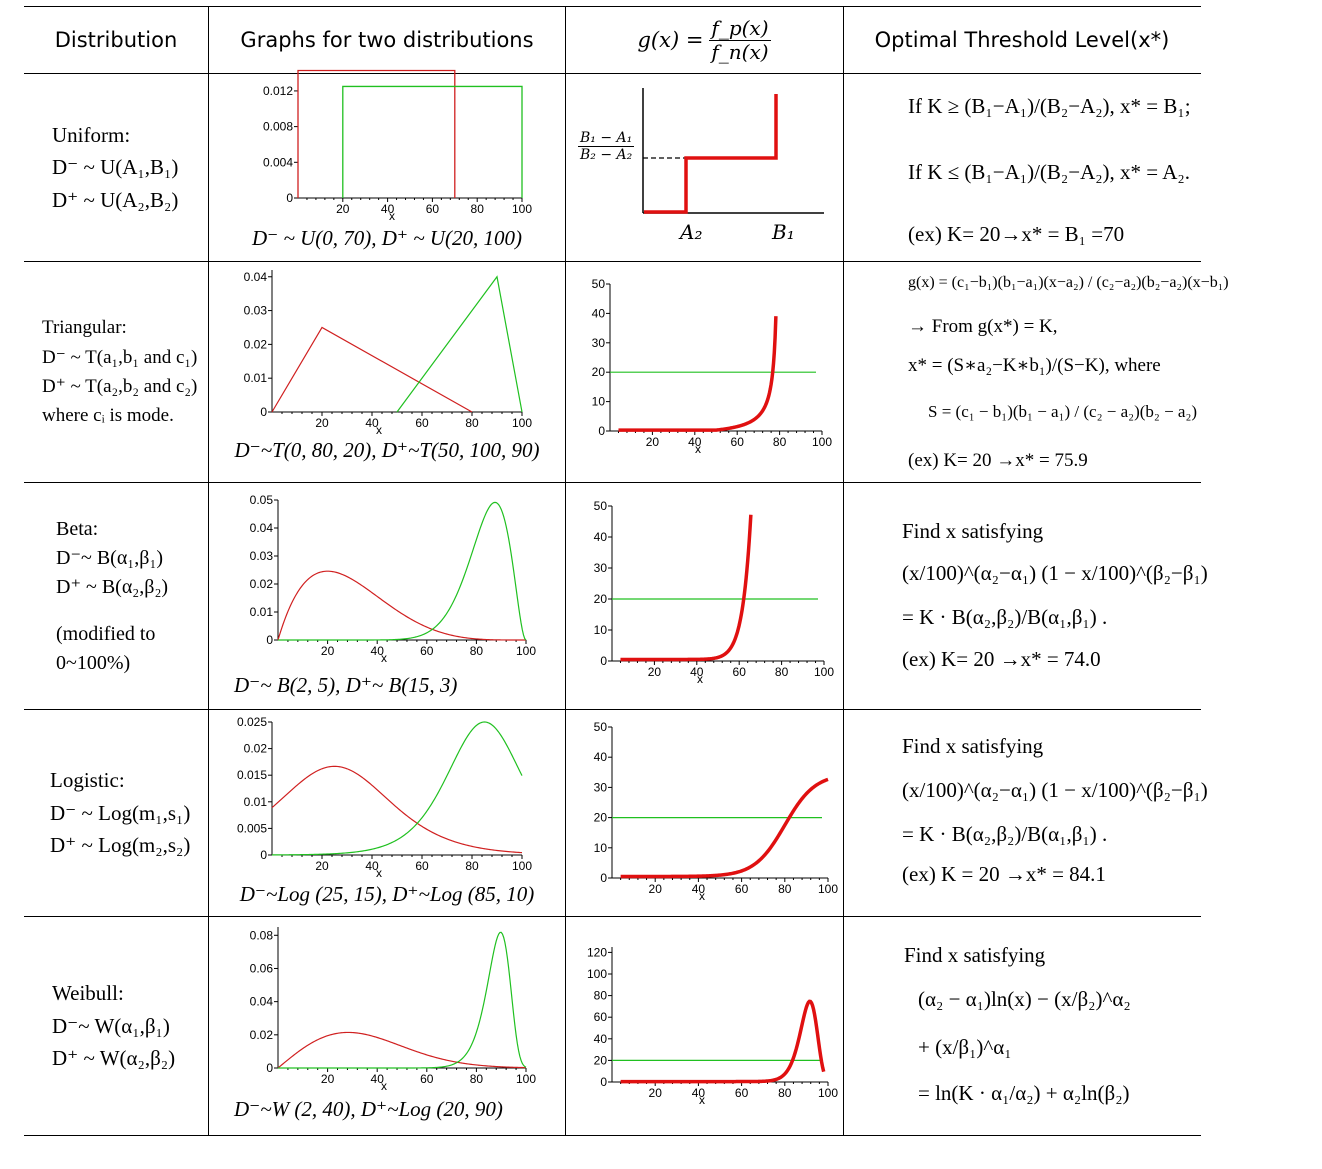  Describe the element at coordinates (111, 1025) in the screenshot. I see `dist-negative: D⁻~ W(α₁,β₁)` at that location.